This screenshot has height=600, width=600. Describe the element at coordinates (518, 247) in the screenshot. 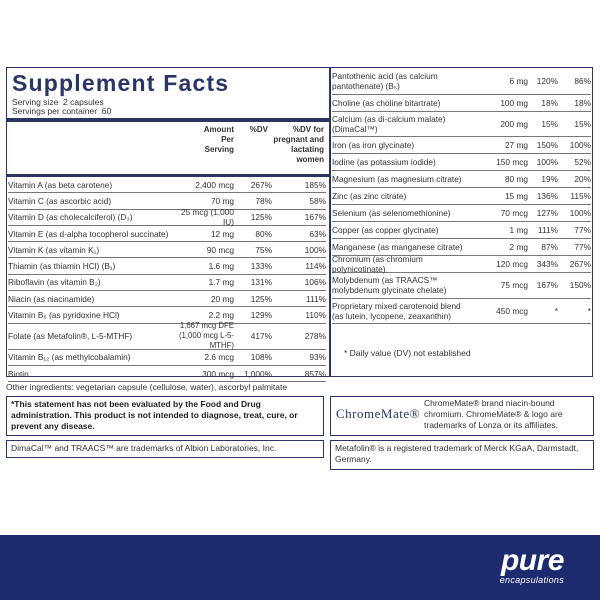

I see `amount: 2 mg` at that location.